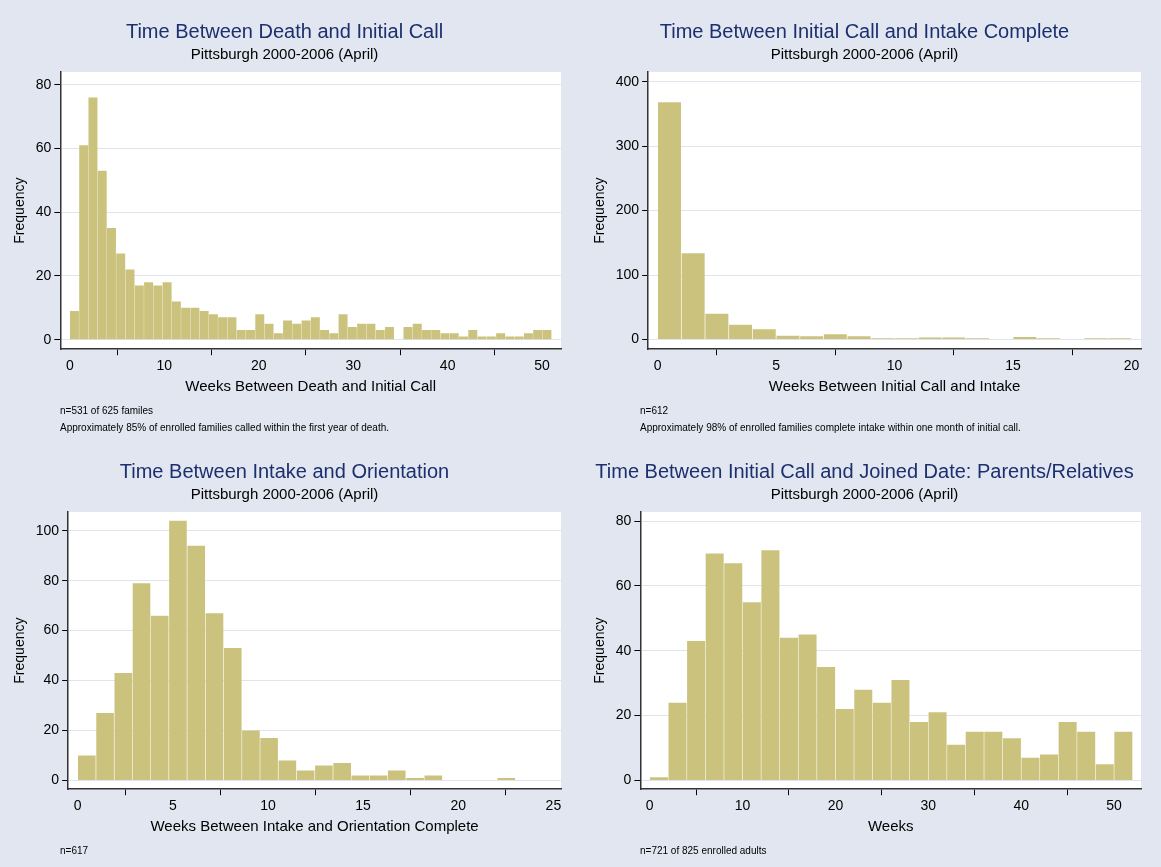 The width and height of the screenshot is (1161, 867). What do you see at coordinates (830, 428) in the screenshot?
I see `text: Approximately 98% of enrolled families complete intake within one month of initial call.` at bounding box center [830, 428].